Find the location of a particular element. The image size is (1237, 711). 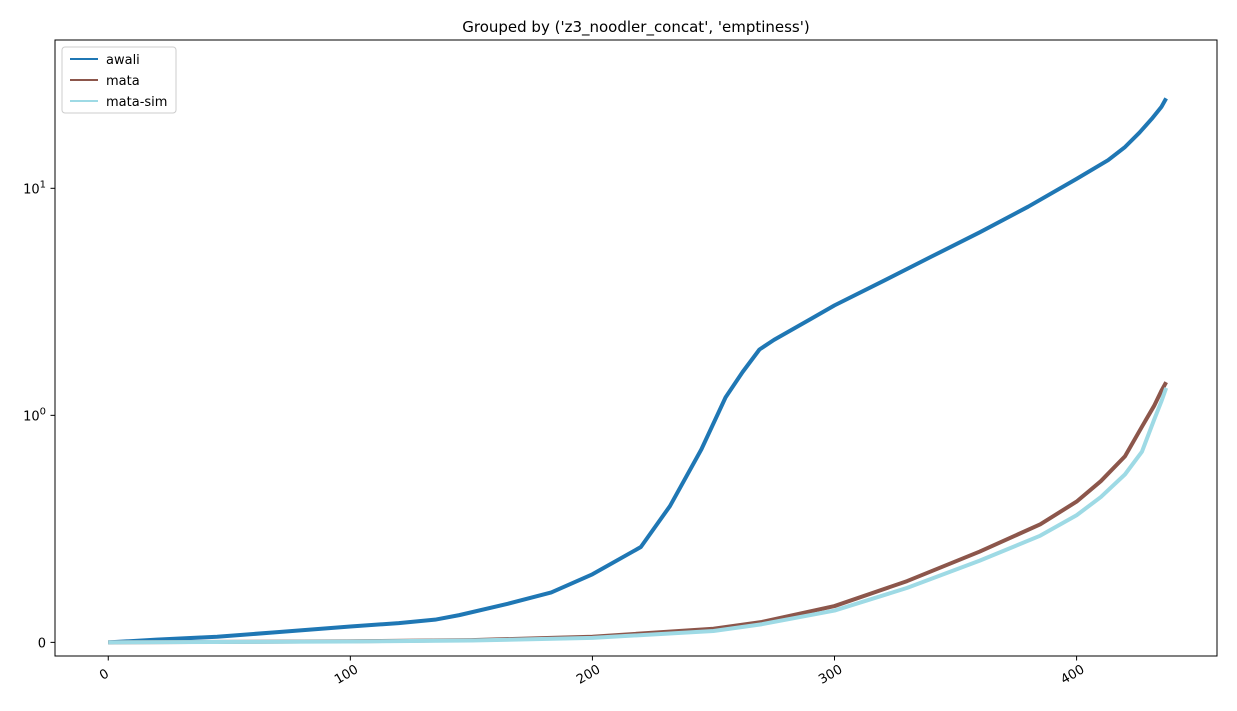

y-axis: 0 100 10¹ is located at coordinates (39, 415).